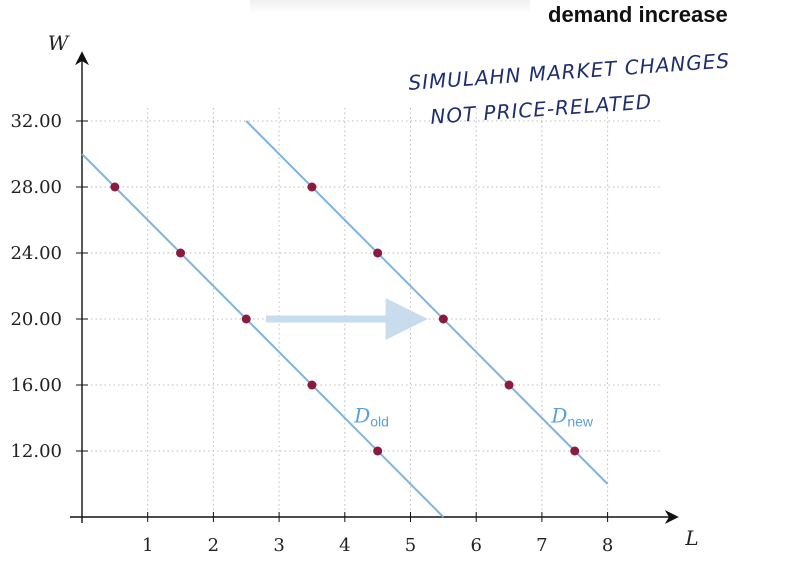 The height and width of the screenshot is (564, 787). What do you see at coordinates (59, 43) in the screenshot?
I see `y-axis-label: W` at bounding box center [59, 43].